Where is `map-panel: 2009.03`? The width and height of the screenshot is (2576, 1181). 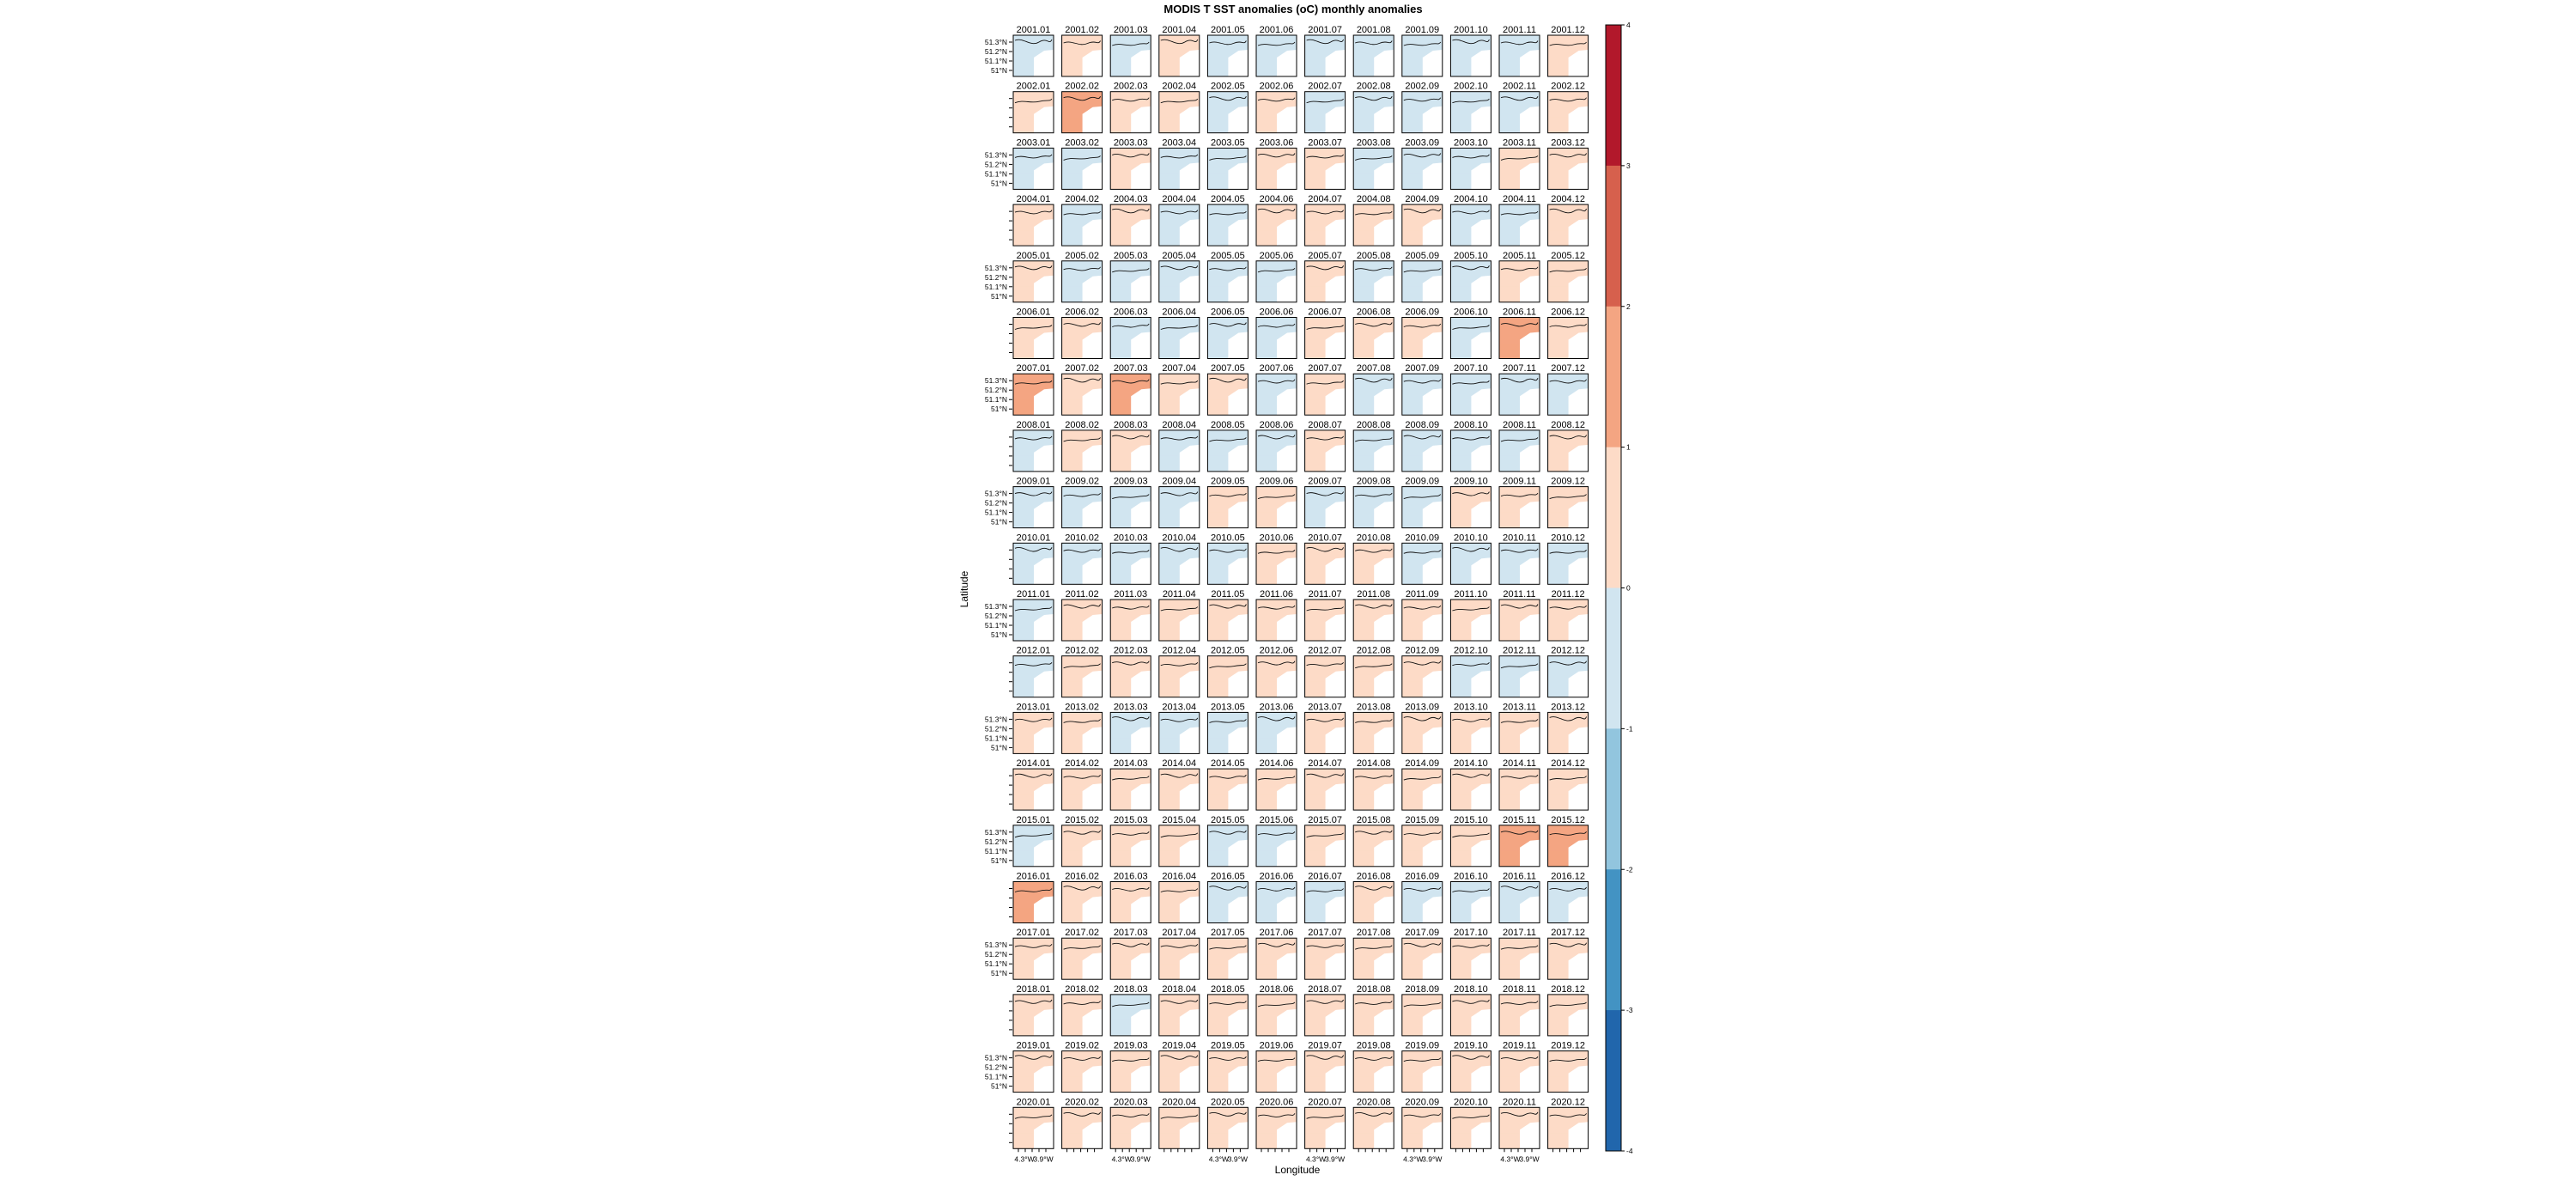
map-panel: 2009.03 is located at coordinates (1130, 503).